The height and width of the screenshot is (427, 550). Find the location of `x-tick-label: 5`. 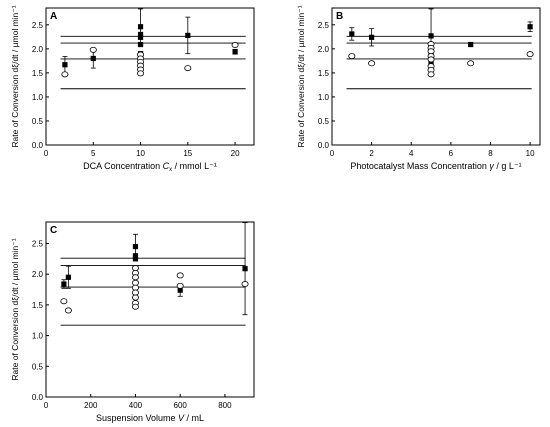

x-tick-label: 5 is located at coordinates (93, 153).